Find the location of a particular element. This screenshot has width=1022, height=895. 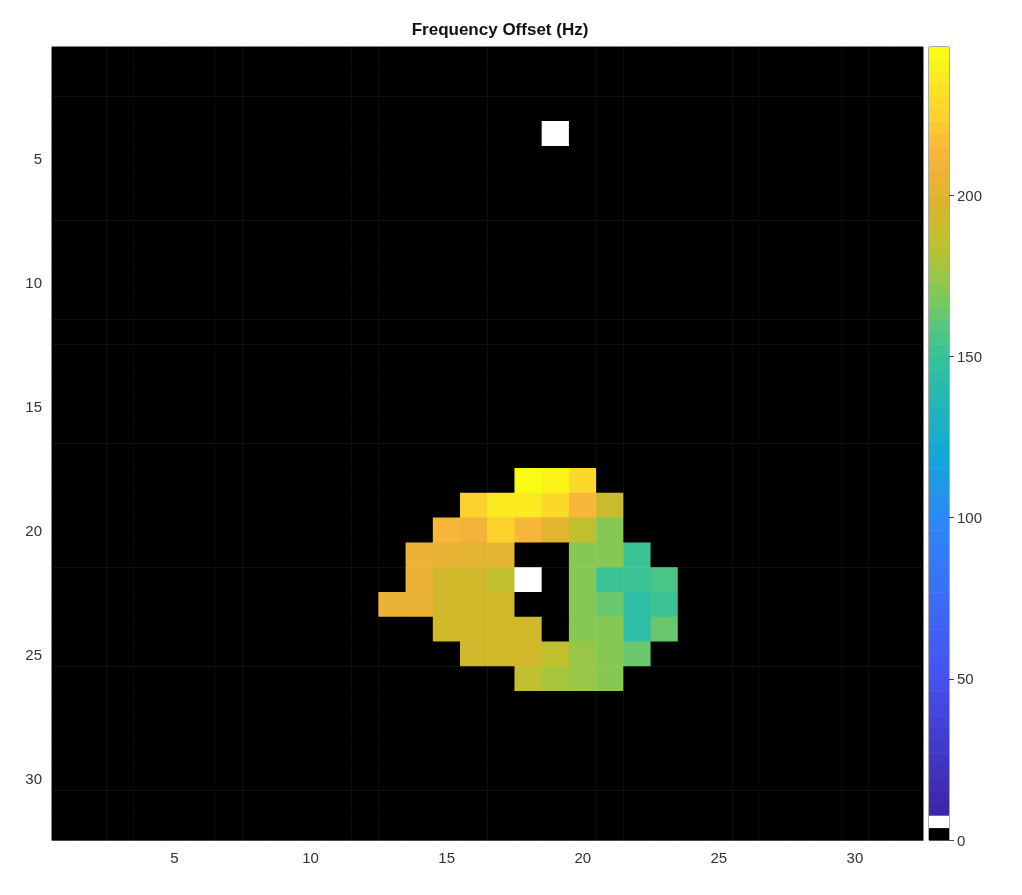

x-tick-label: 30 is located at coordinates (855, 857).